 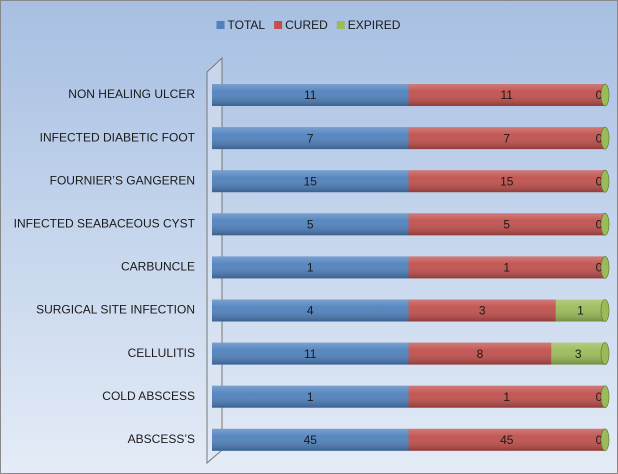 What do you see at coordinates (374, 25) in the screenshot?
I see `legend-label: EXPIRED` at bounding box center [374, 25].